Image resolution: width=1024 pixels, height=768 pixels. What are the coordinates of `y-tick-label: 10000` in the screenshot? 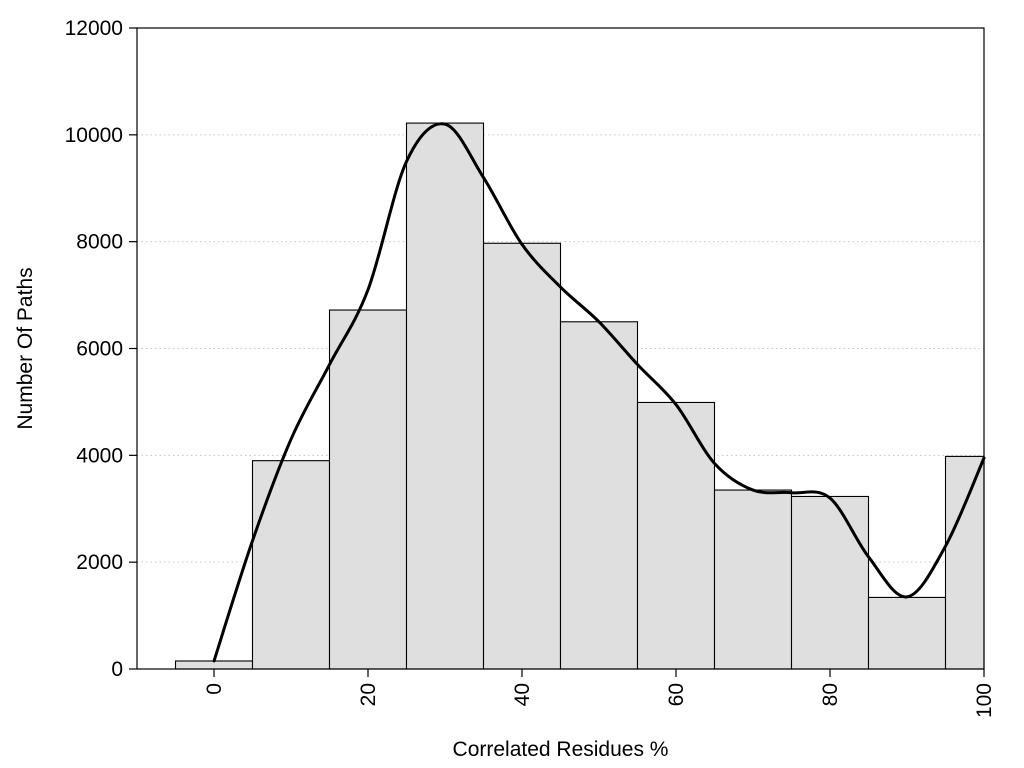 It's located at (94, 135).